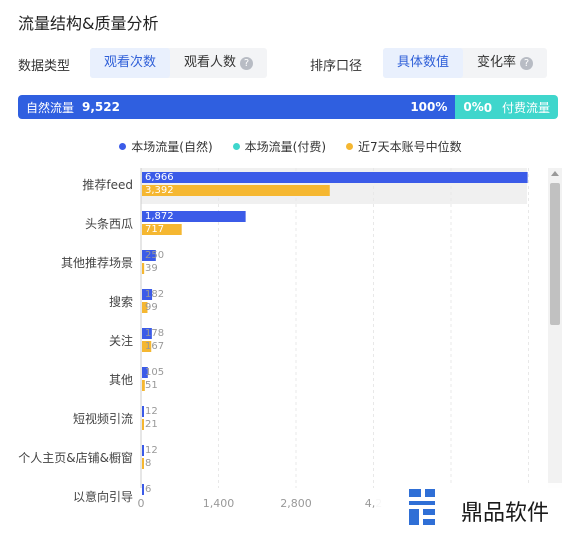 Image resolution: width=581 pixels, height=534 pixels. What do you see at coordinates (155, 255) in the screenshot?
I see `bar-value-label: 250` at bounding box center [155, 255].